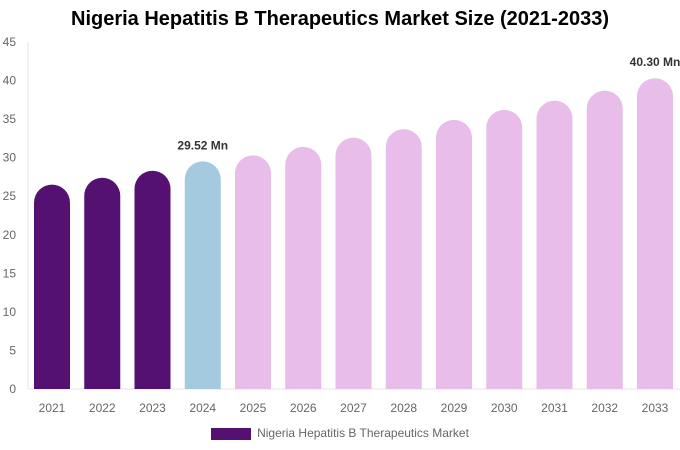 This screenshot has height=450, width=680. I want to click on bar-2030, so click(504, 249).